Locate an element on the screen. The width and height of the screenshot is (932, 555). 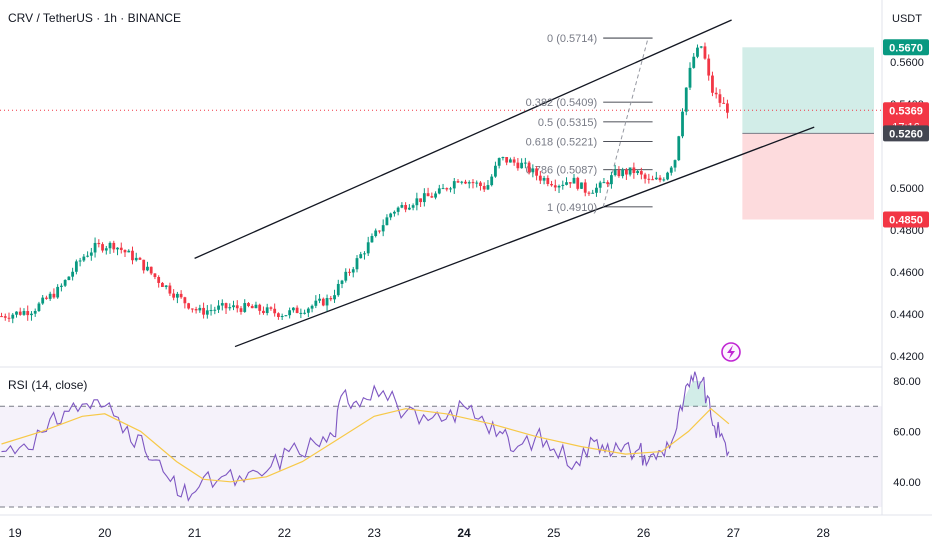
time-tick-label: 27 is located at coordinates (734, 533).